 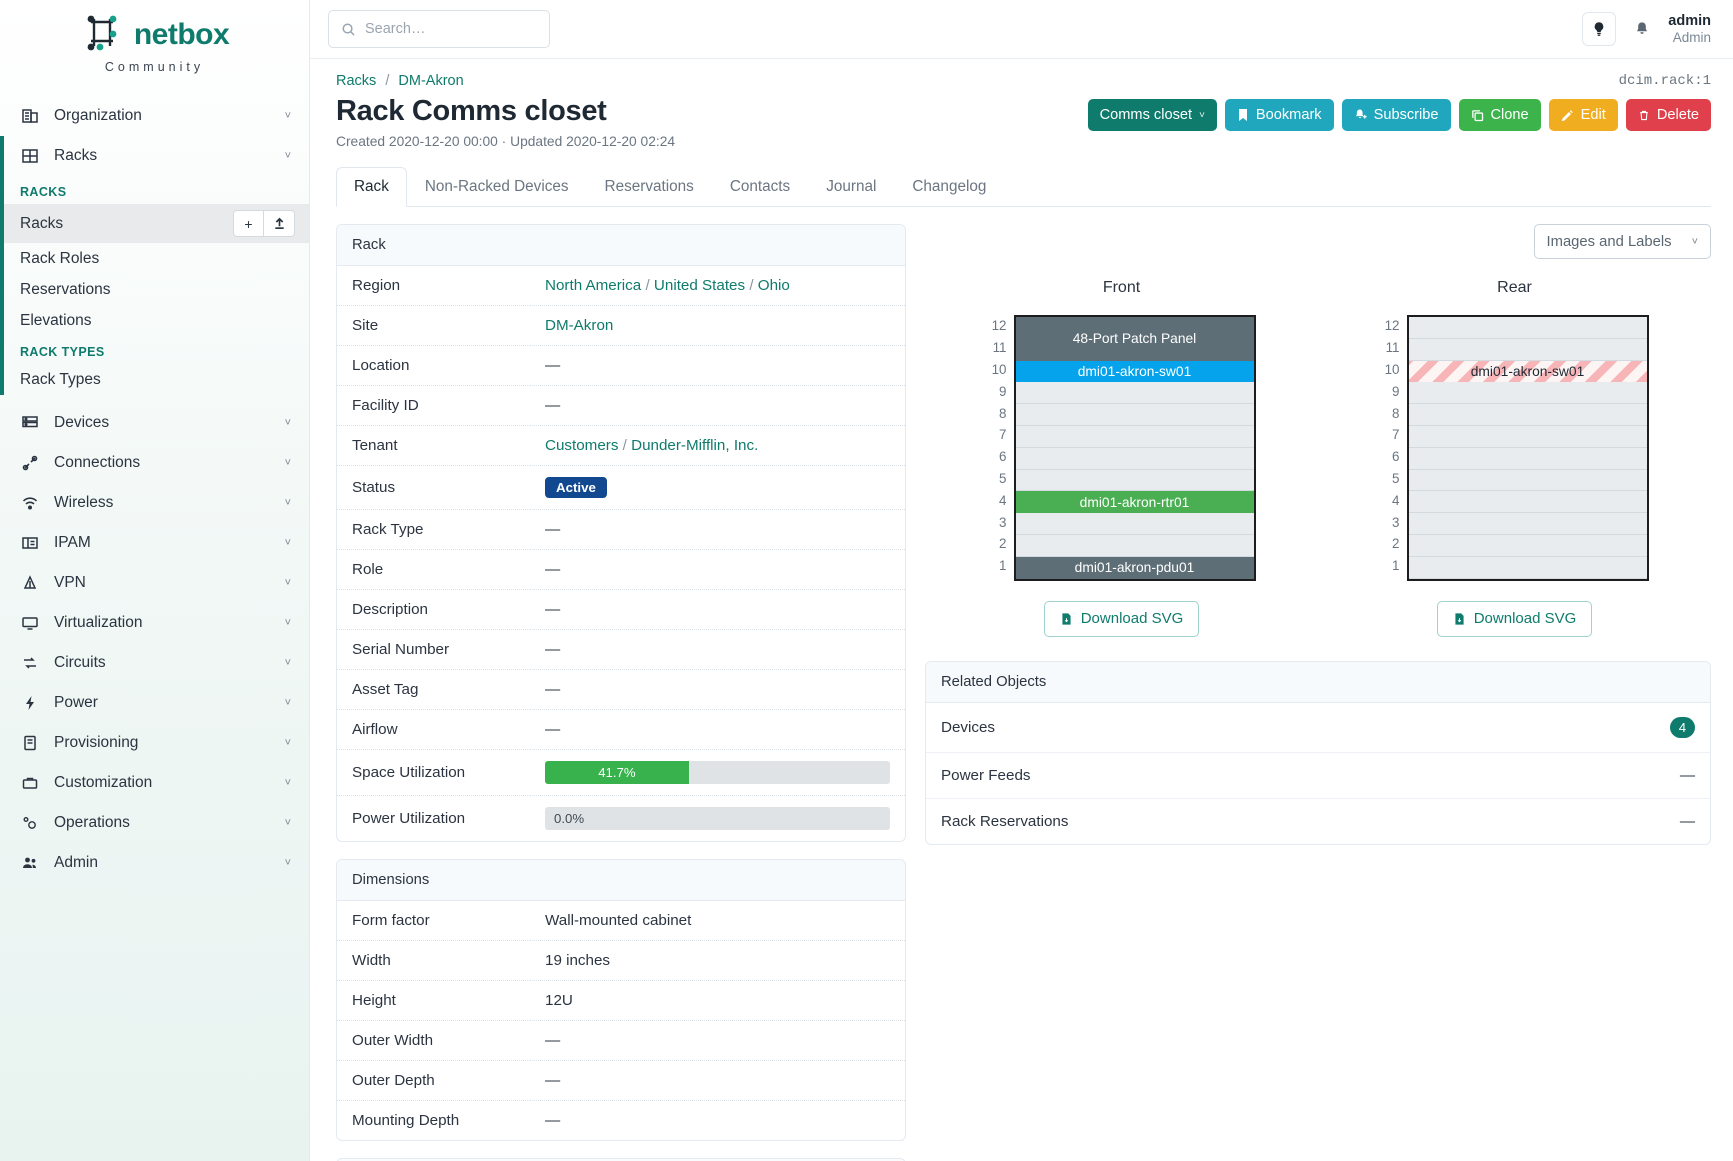 What do you see at coordinates (1121, 618) in the screenshot?
I see `download-svg-front-button: Download SVG` at bounding box center [1121, 618].